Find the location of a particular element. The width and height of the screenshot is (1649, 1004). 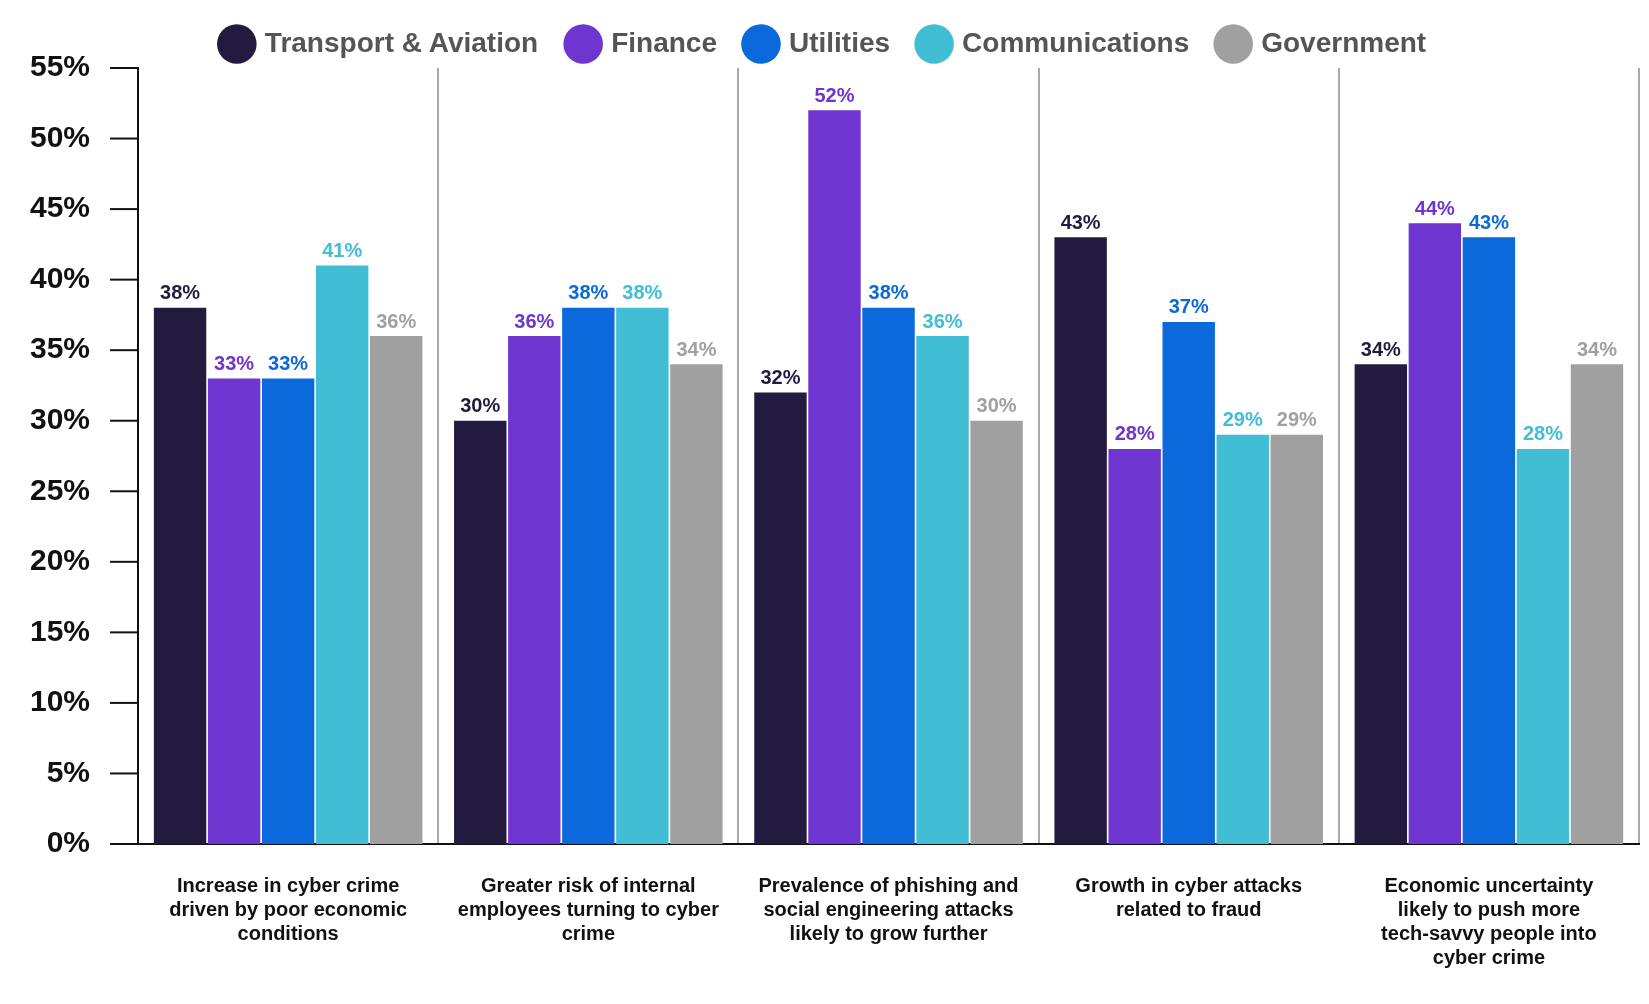

y-tick-label: 15% is located at coordinates (60, 630).